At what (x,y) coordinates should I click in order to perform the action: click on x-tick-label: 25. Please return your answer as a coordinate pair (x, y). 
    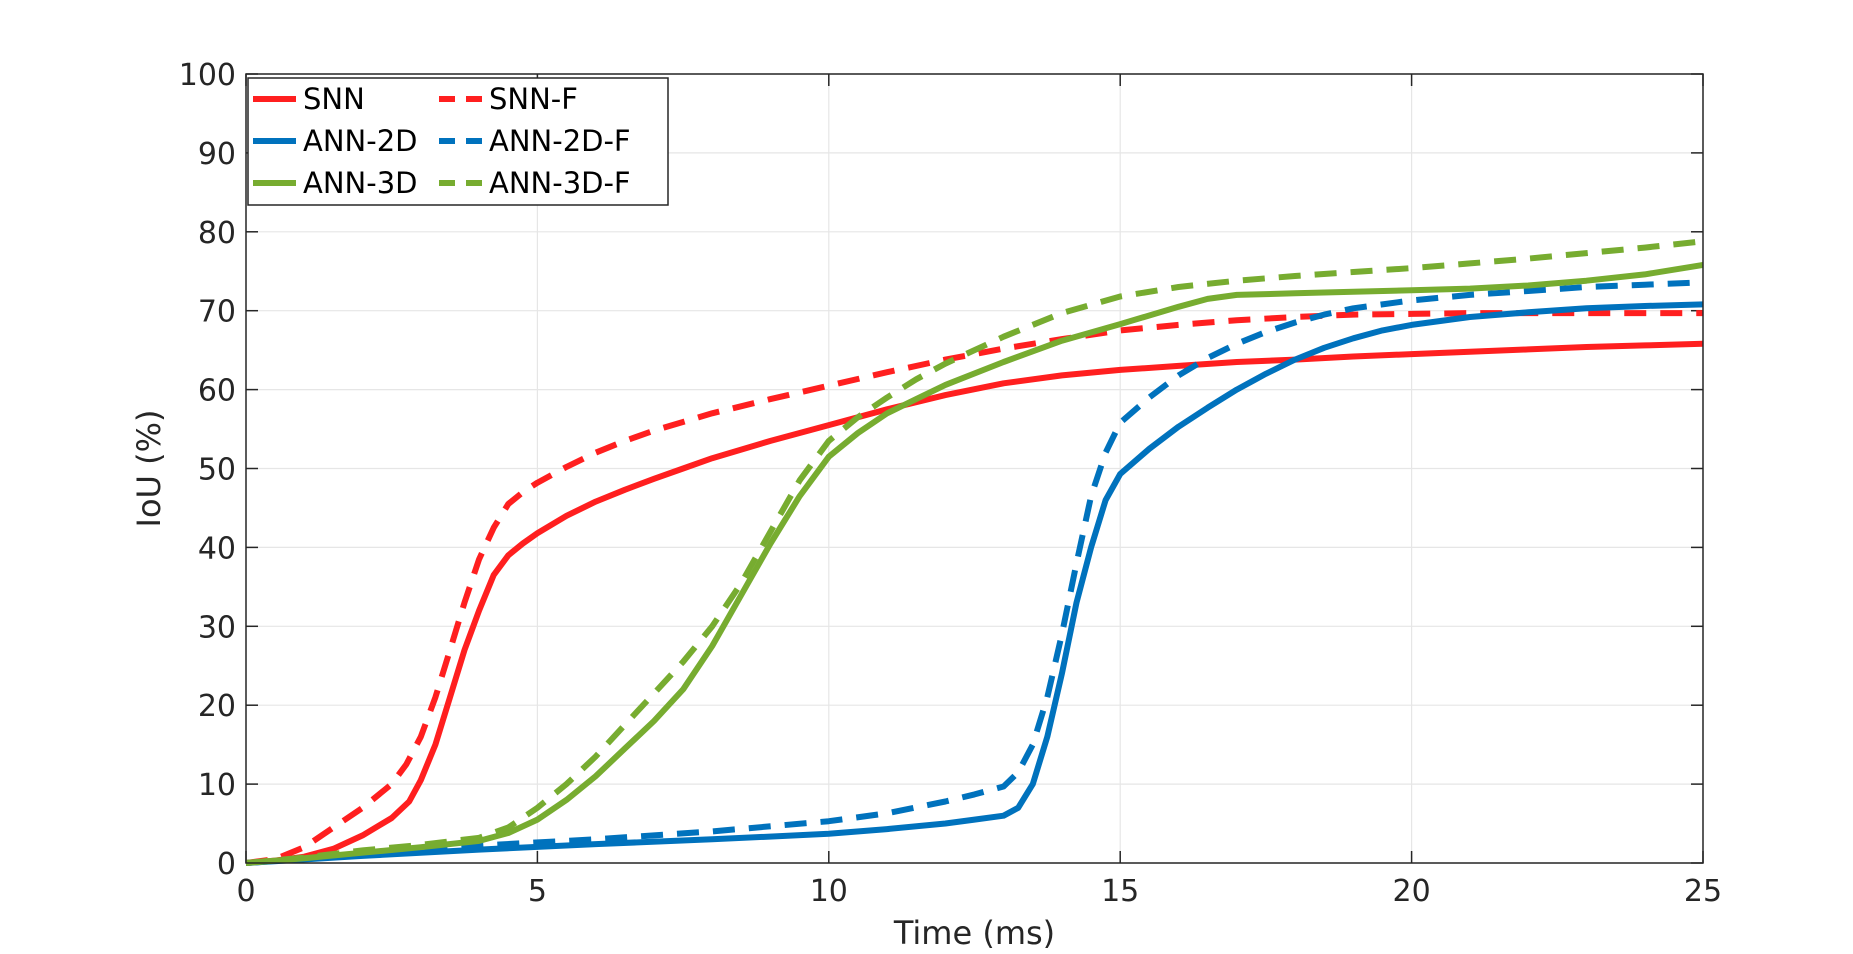
    Looking at the image, I should click on (1703, 891).